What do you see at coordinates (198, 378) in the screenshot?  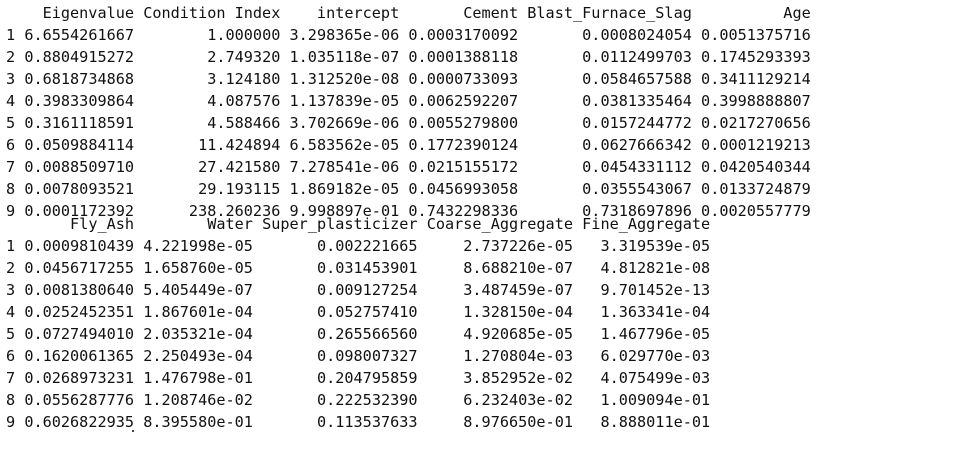 I see `table-cell: 1.476798e-01` at bounding box center [198, 378].